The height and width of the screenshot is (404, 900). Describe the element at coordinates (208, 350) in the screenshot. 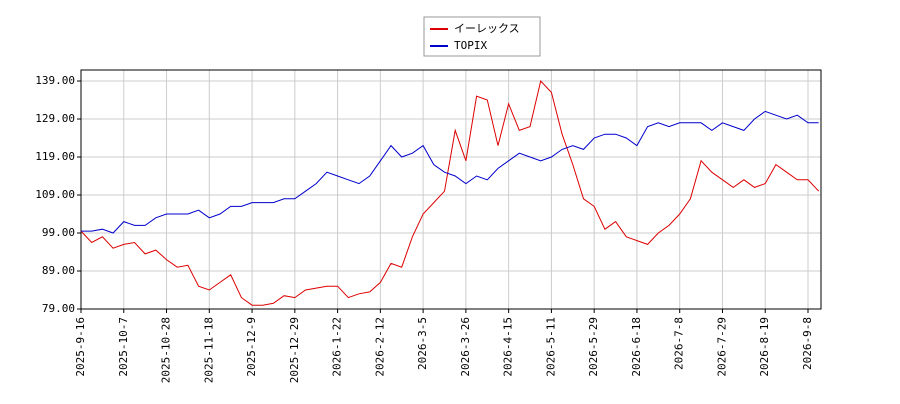

I see `x-tick-label: 2025-11-18` at that location.